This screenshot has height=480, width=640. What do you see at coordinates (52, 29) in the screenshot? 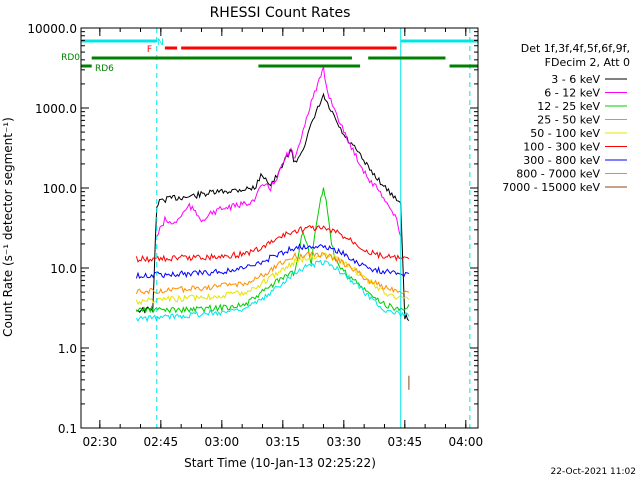
I see `y-tick-label-5: 10000.0` at bounding box center [52, 29].